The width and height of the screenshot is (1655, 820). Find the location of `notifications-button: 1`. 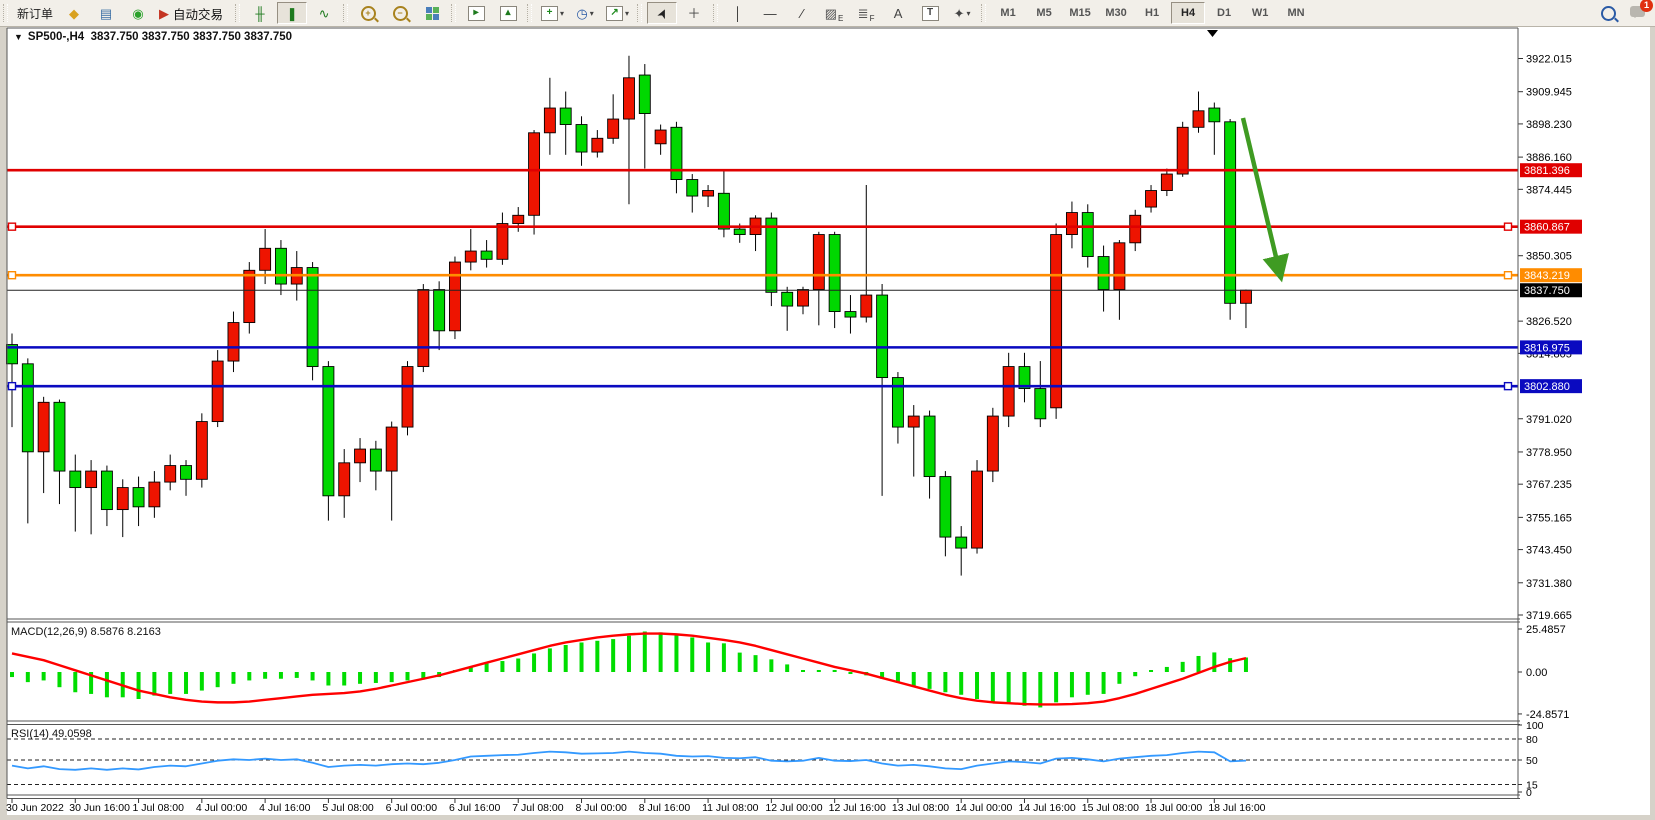

notifications-button: 1 is located at coordinates (1641, 11).